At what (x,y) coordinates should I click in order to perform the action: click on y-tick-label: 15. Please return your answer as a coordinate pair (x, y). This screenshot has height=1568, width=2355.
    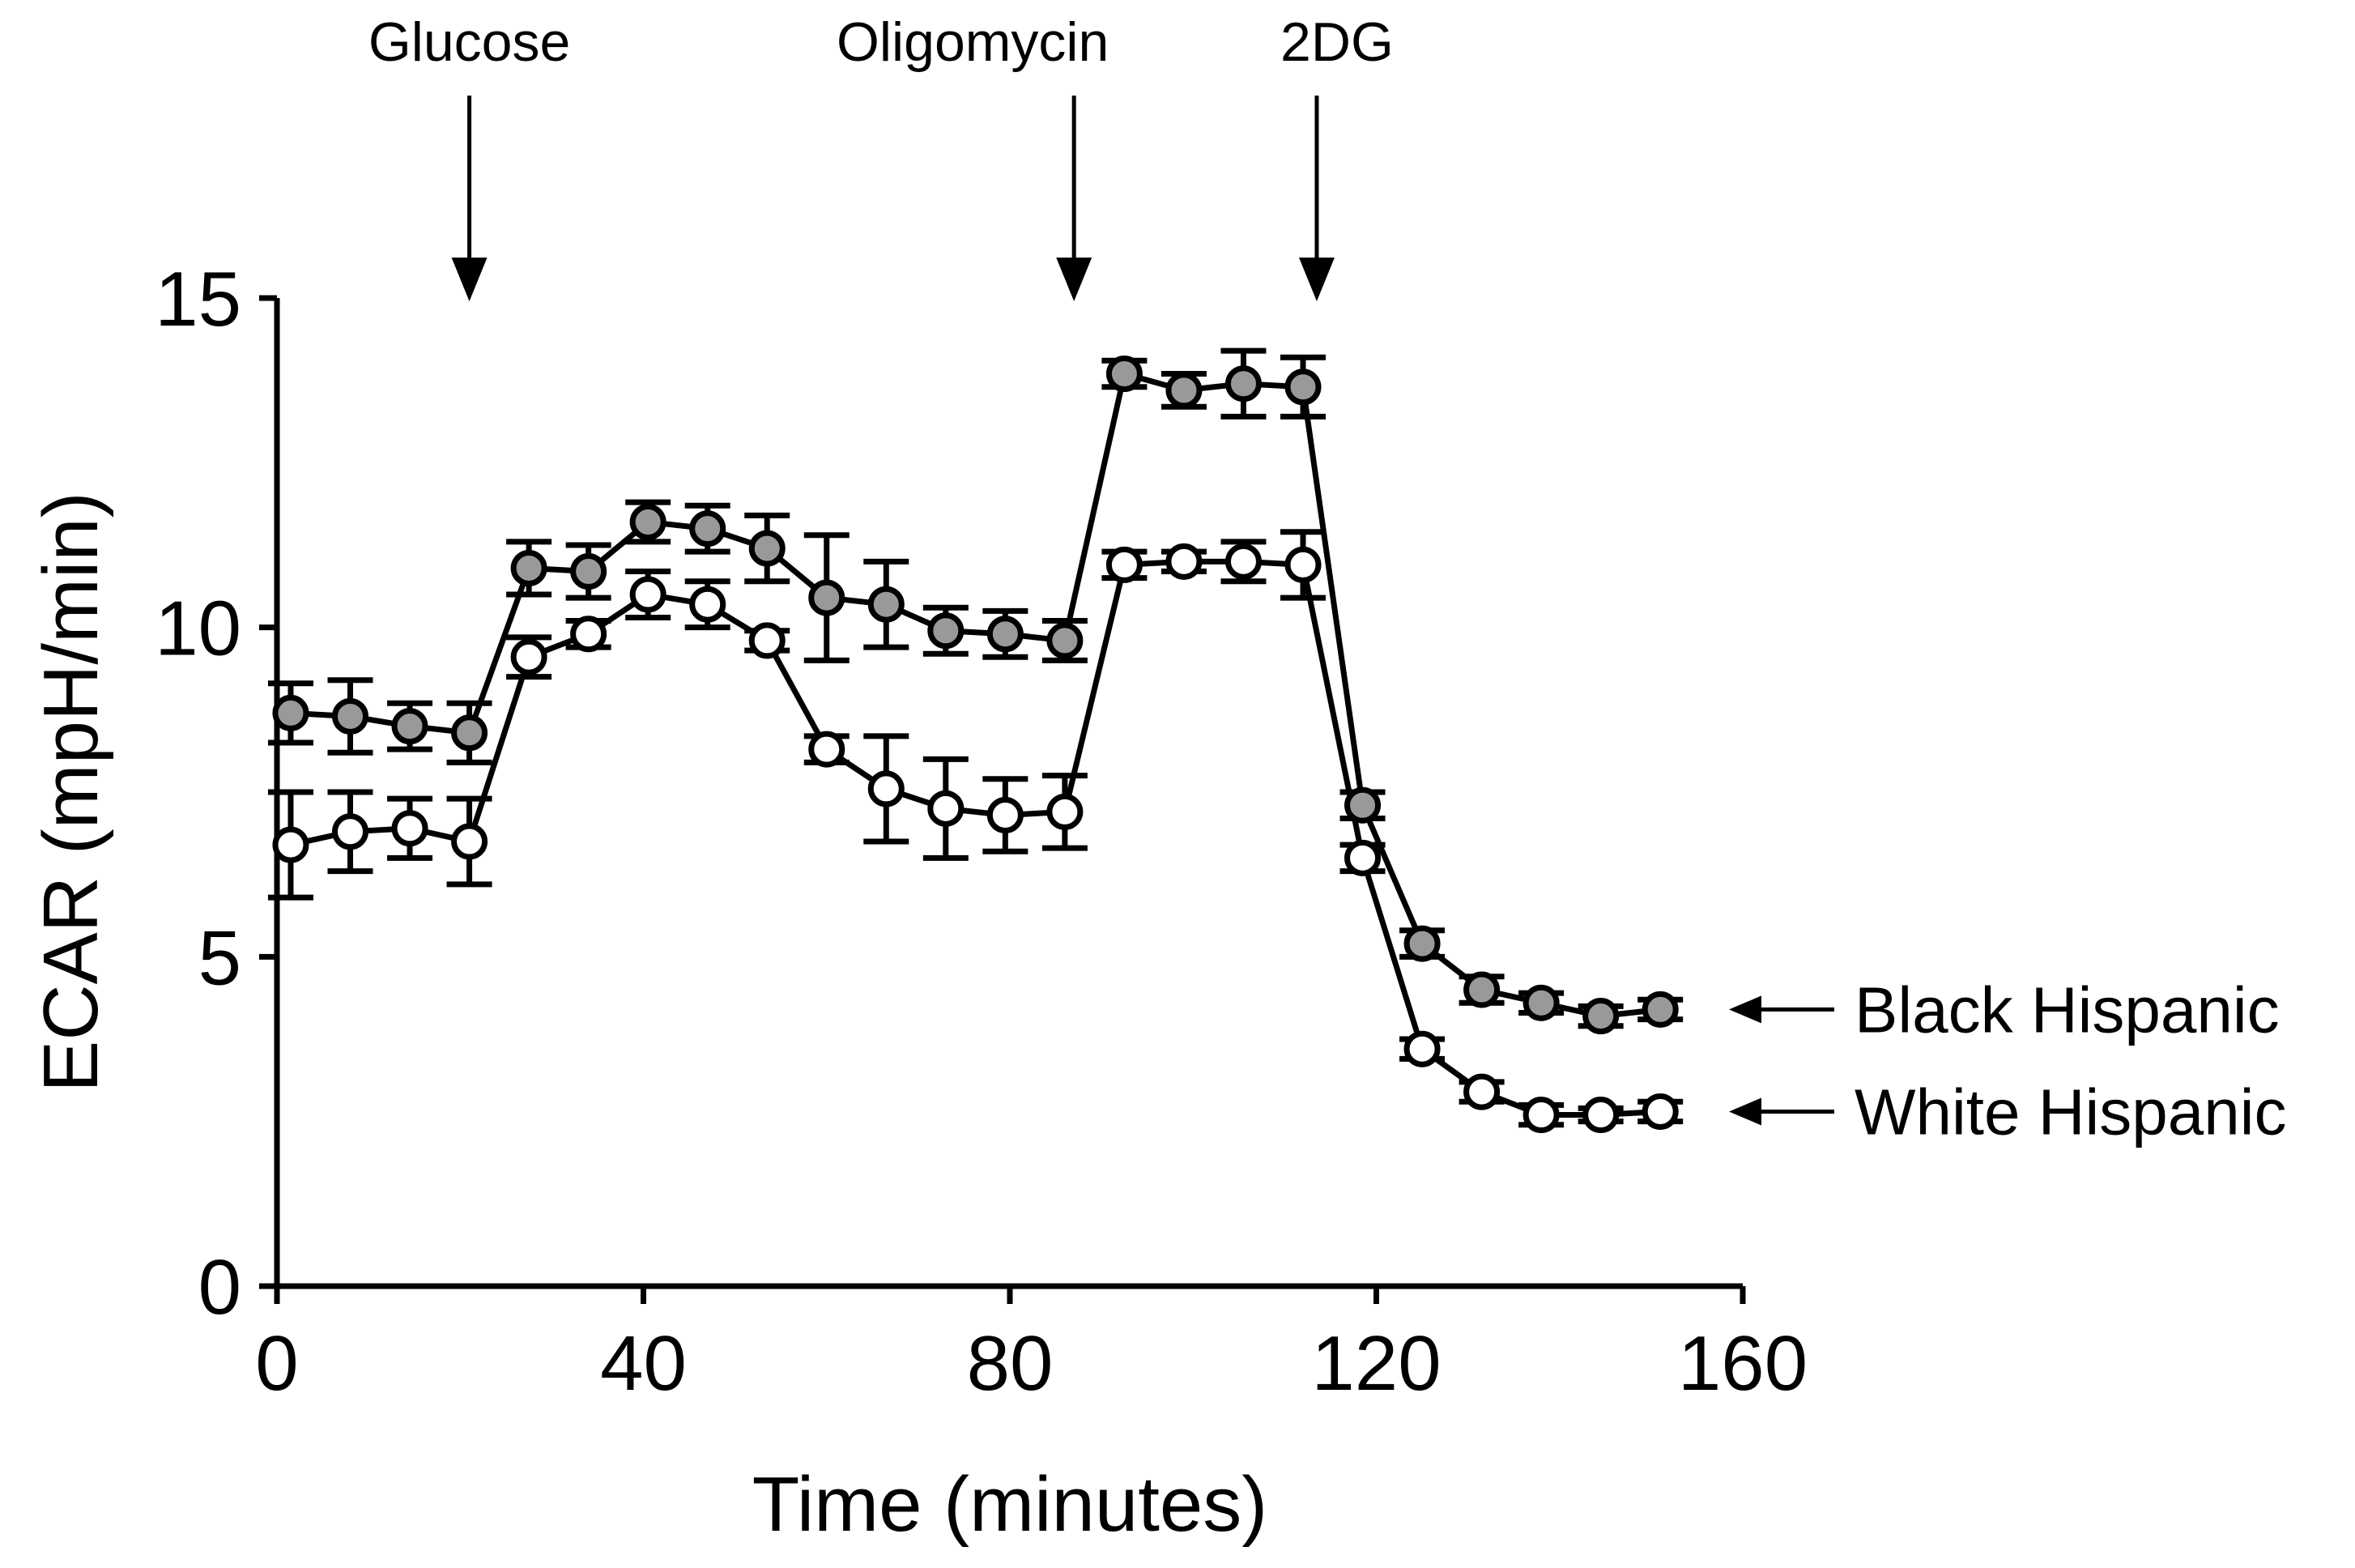
    Looking at the image, I should click on (198, 299).